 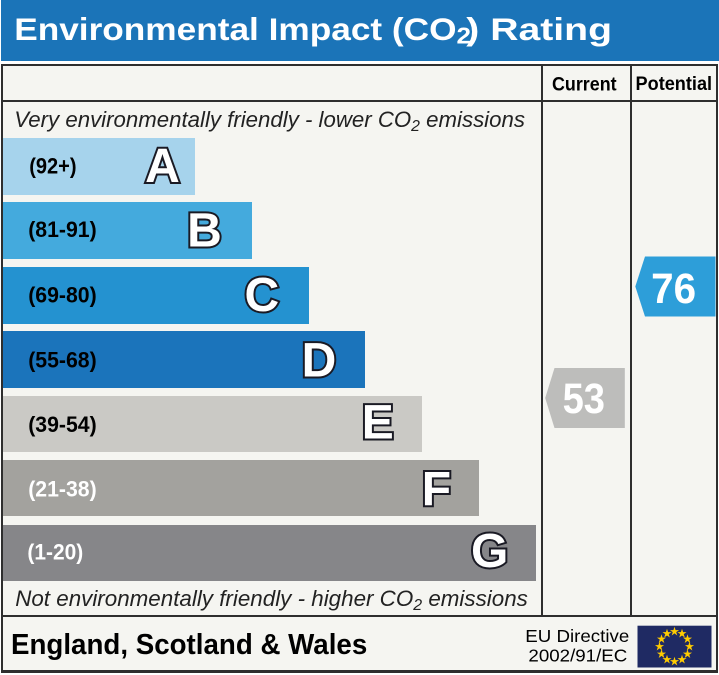 What do you see at coordinates (242, 31) in the screenshot?
I see `svg-text: Environmental Impact (CO2` at bounding box center [242, 31].